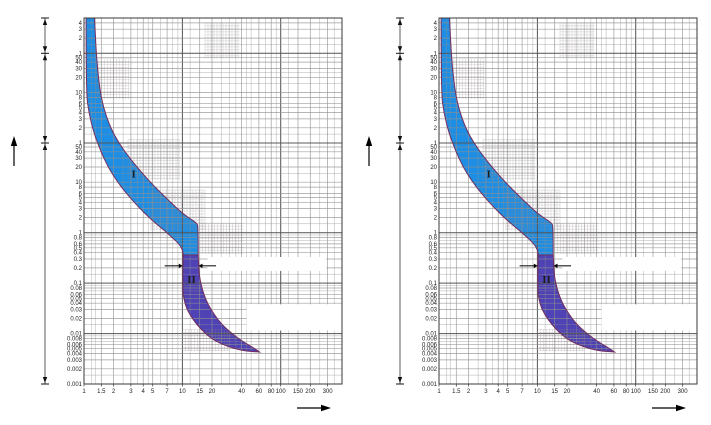  I want to click on svg-text: 0.4, so click(433, 254).